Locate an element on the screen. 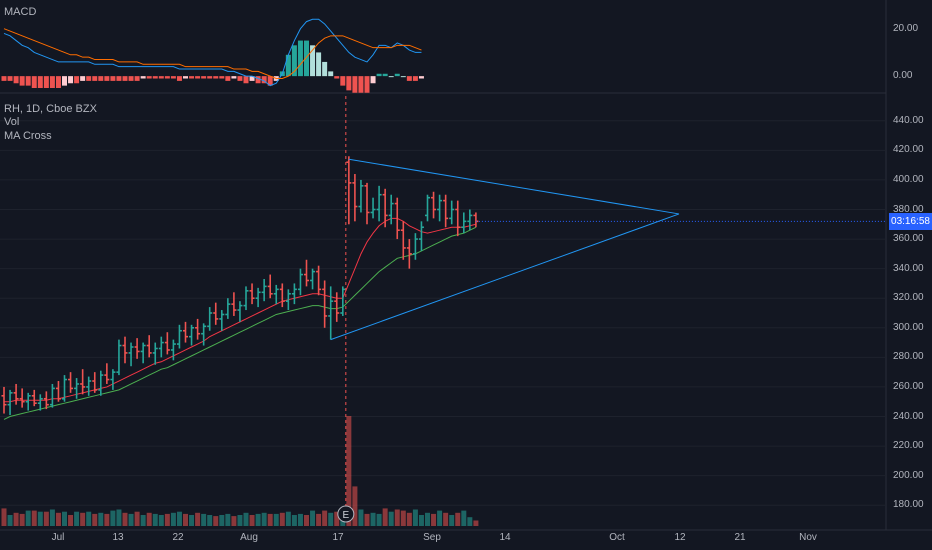 This screenshot has width=932, height=550. price-tick-label: 320.00 is located at coordinates (908, 298).